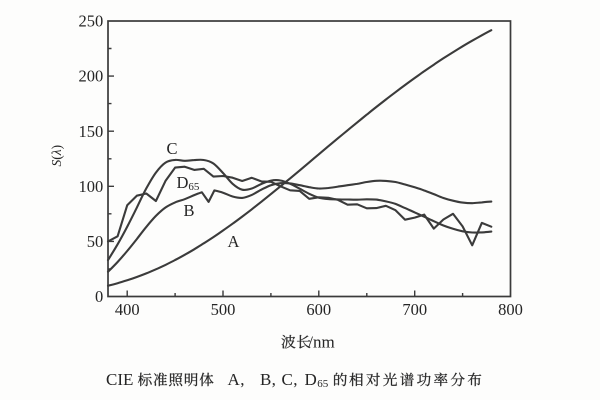  I want to click on svg-text: /nm, so click(321, 341).